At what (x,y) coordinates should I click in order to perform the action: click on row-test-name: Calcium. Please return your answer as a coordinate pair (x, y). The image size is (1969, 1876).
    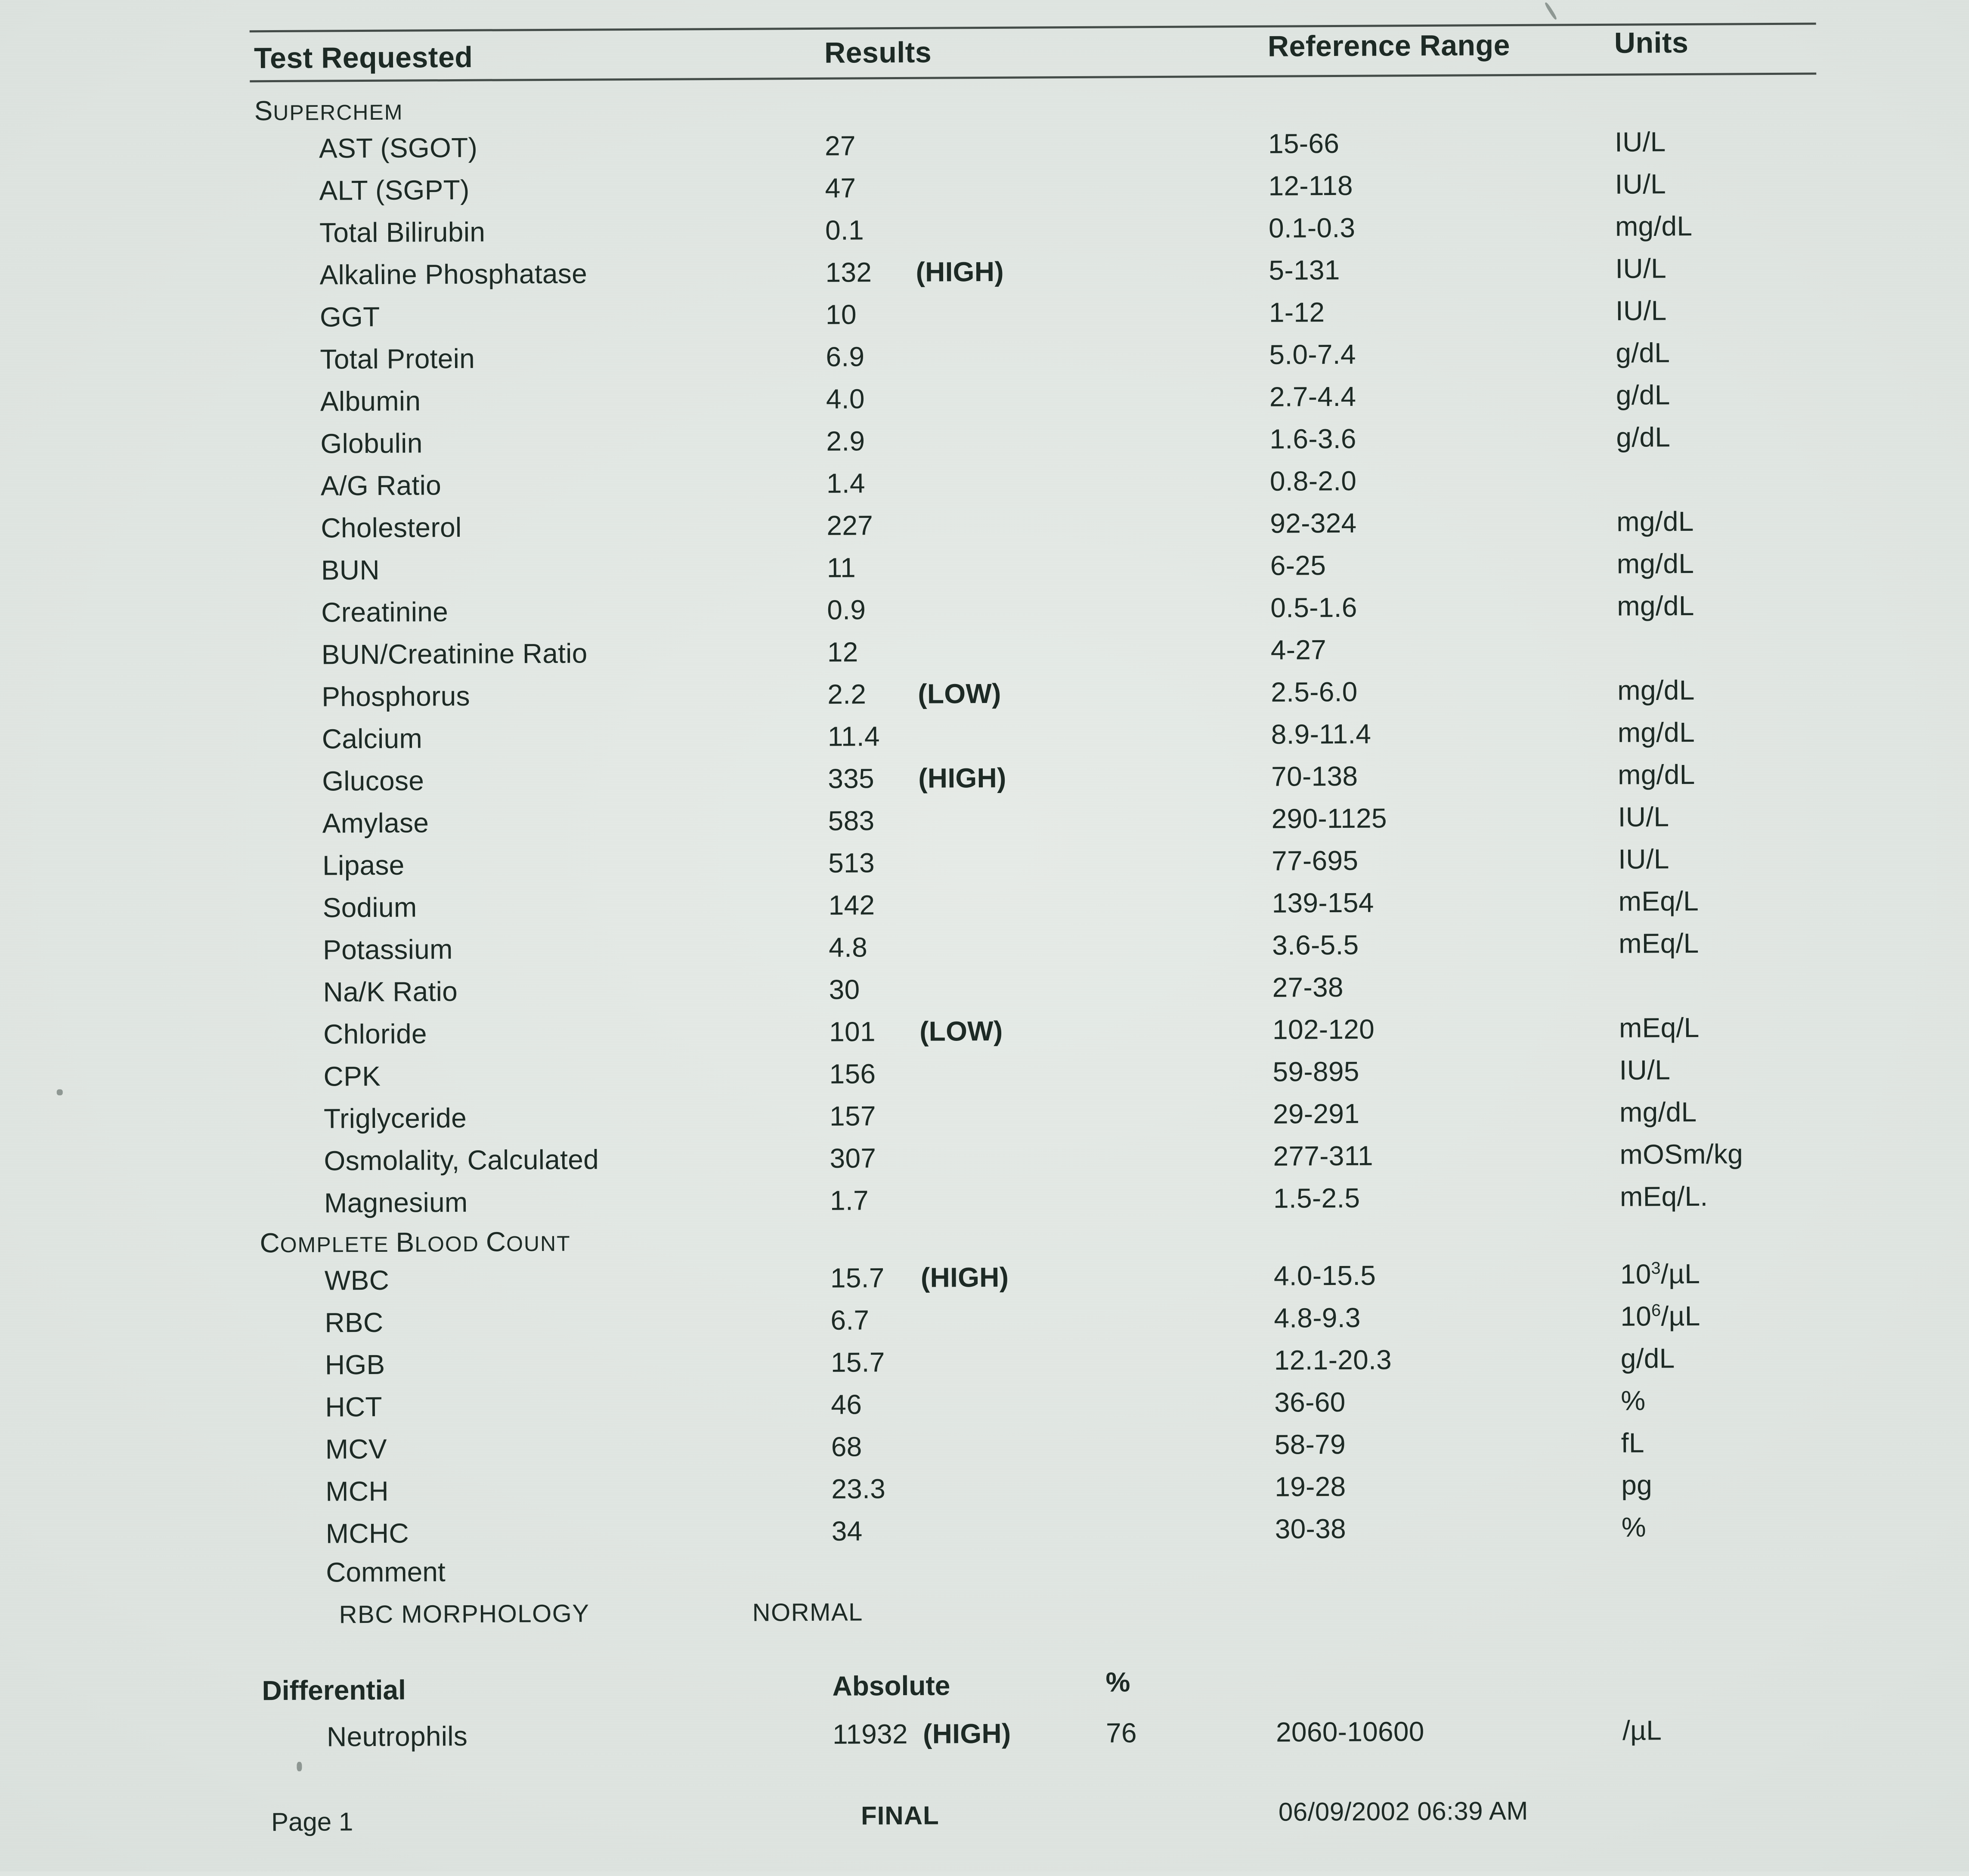
    Looking at the image, I should click on (372, 739).